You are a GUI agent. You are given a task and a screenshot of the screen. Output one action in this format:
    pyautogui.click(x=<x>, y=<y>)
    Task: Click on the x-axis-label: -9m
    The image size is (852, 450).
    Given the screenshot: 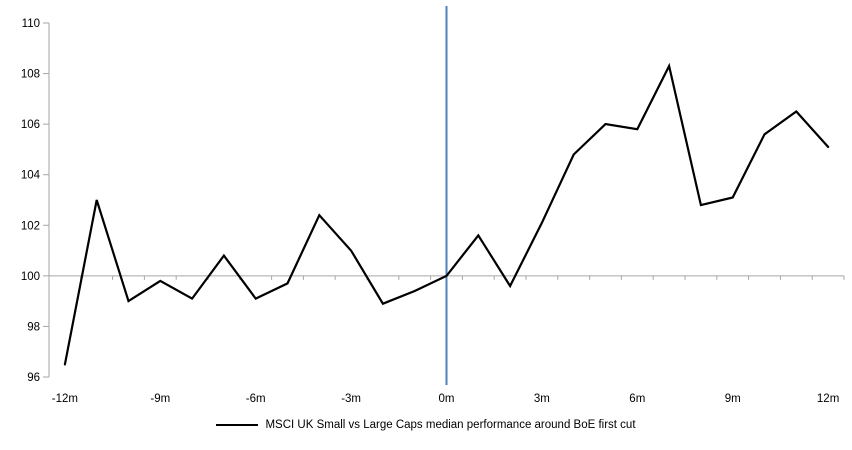 What is the action you would take?
    pyautogui.click(x=160, y=399)
    